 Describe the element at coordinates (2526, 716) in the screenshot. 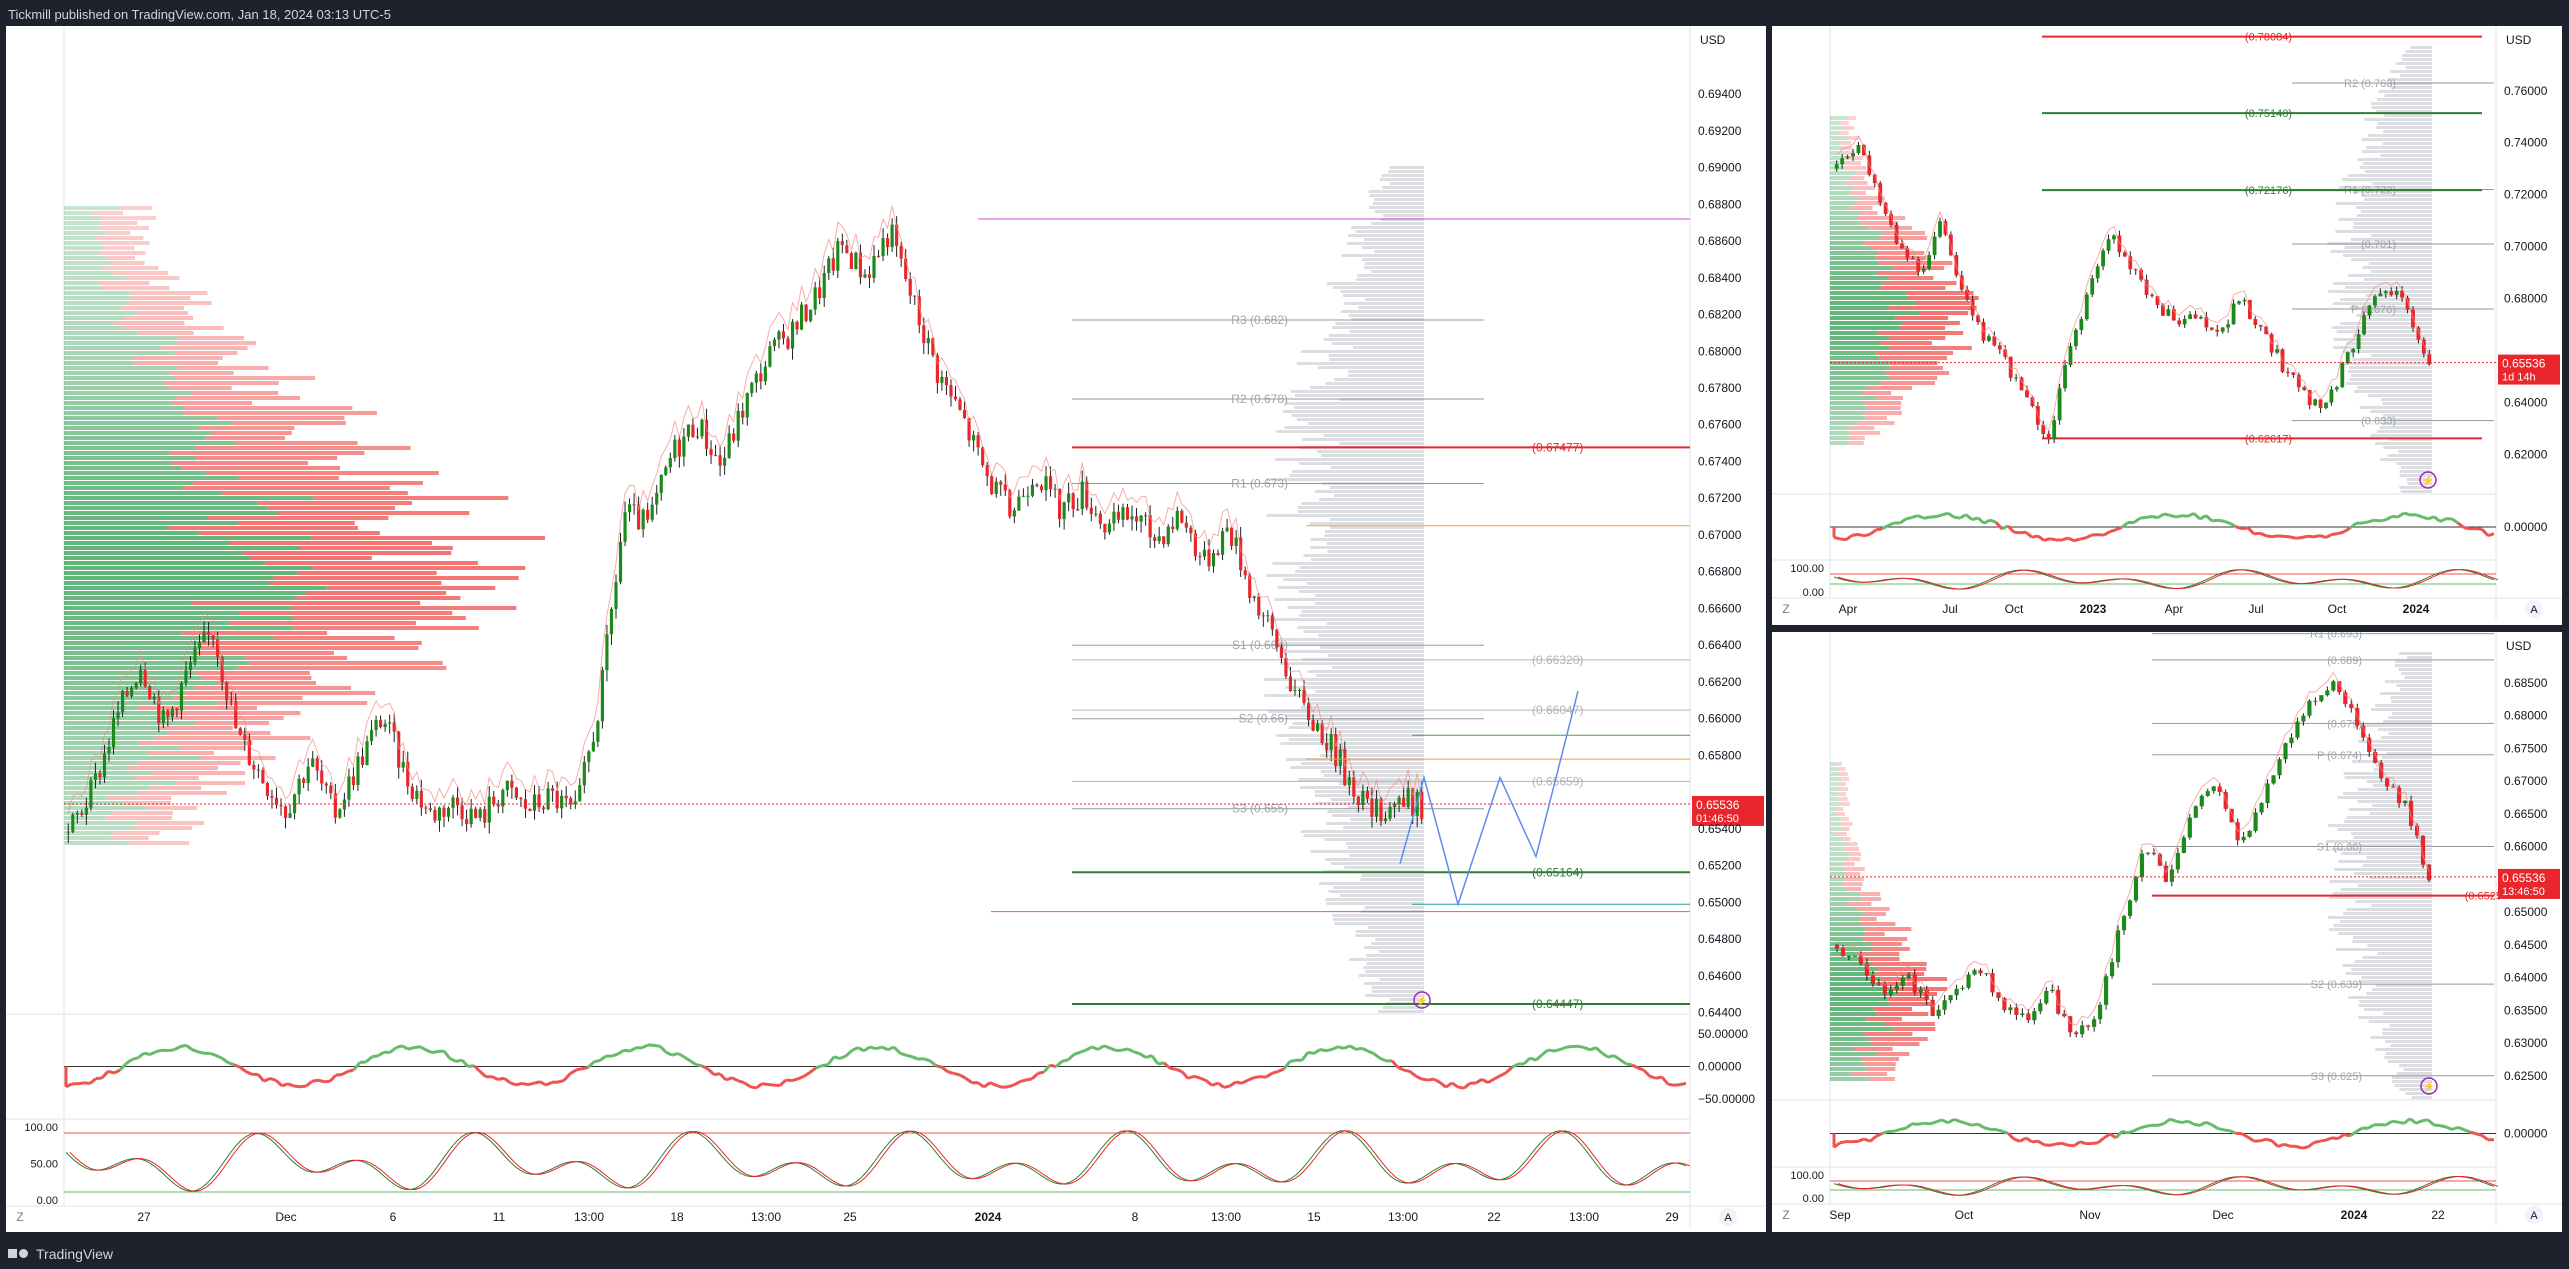

I see `price-tick-label: 0.68000` at that location.